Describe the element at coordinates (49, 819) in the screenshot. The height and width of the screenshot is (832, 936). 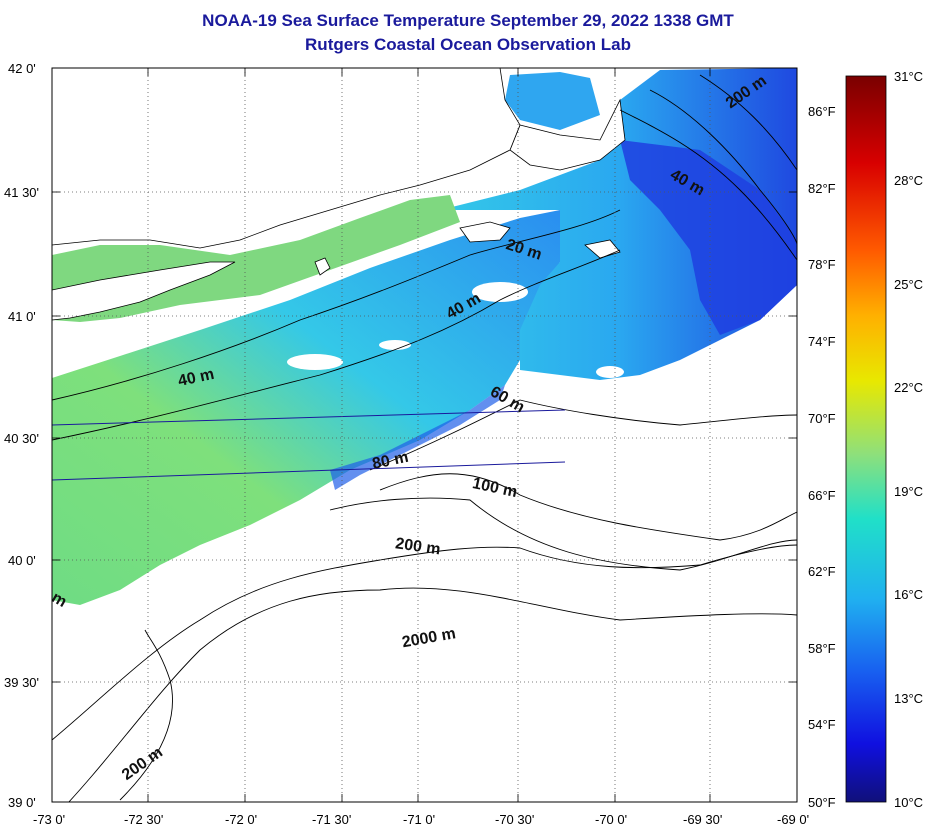
I see `lon-label: -73 0'` at that location.